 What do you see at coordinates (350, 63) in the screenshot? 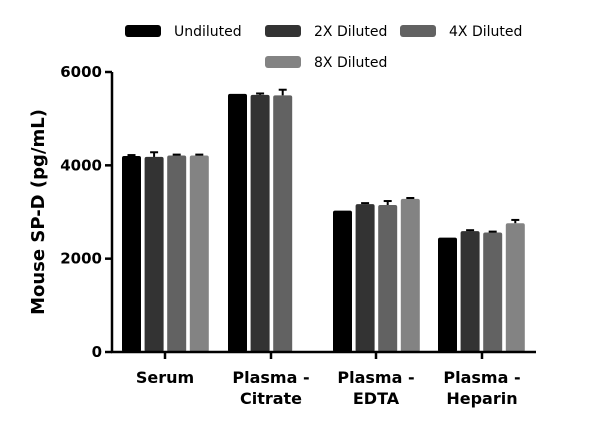
I see `legend-label: 8X Diluted` at bounding box center [350, 63].